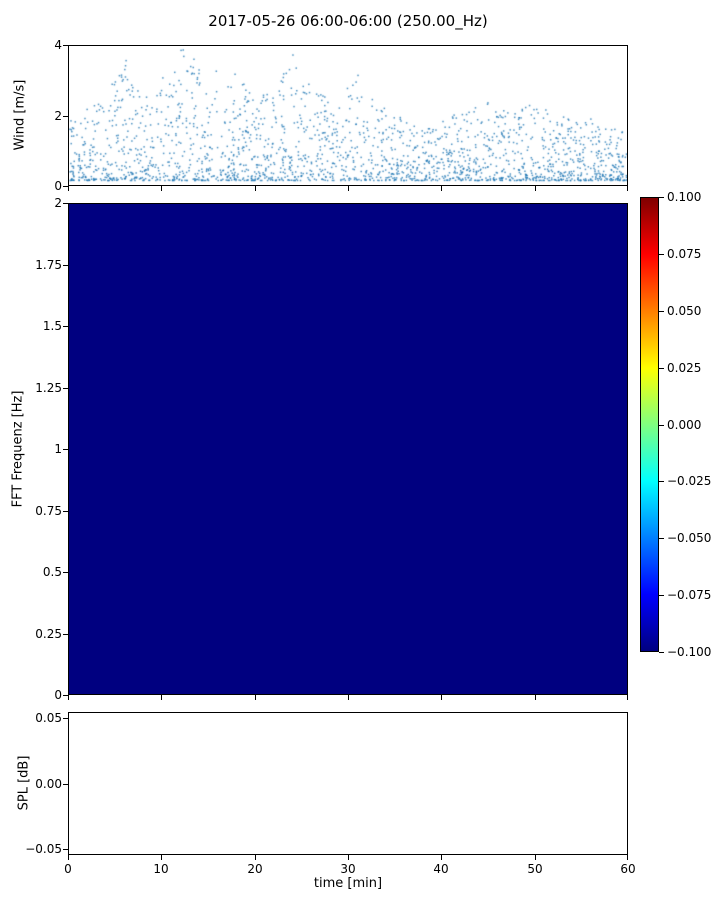 The width and height of the screenshot is (720, 900). I want to click on y-tick-label: −0.05, so click(43, 849).